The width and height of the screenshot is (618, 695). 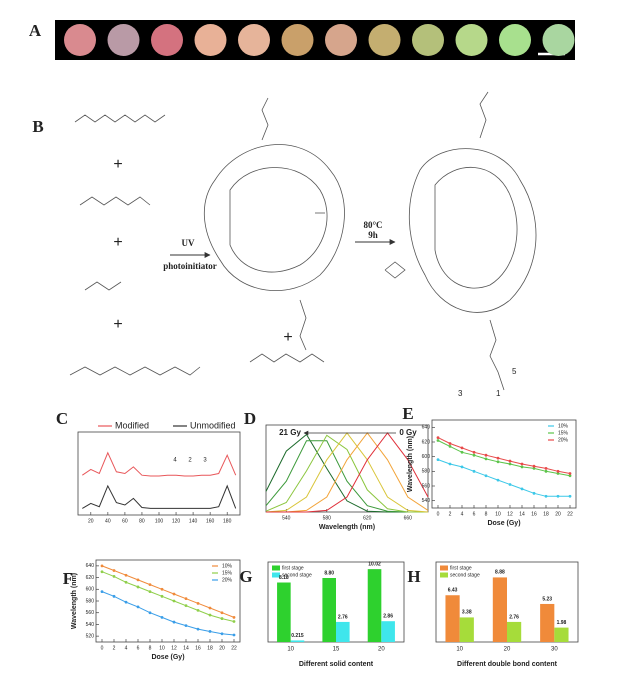 I want to click on y-axis-label: Wavelength (nm), so click(x=410, y=464).